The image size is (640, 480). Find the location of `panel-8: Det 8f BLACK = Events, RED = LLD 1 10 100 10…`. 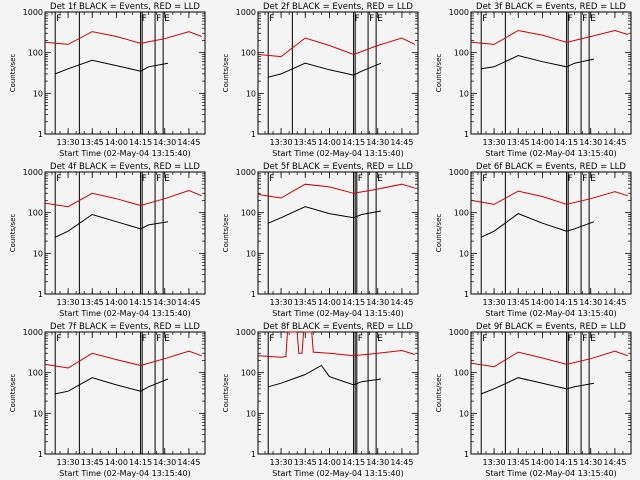

panel-8: Det 8f BLACK = Events, RED = LLD 1 10 100 10… is located at coordinates (320, 400).